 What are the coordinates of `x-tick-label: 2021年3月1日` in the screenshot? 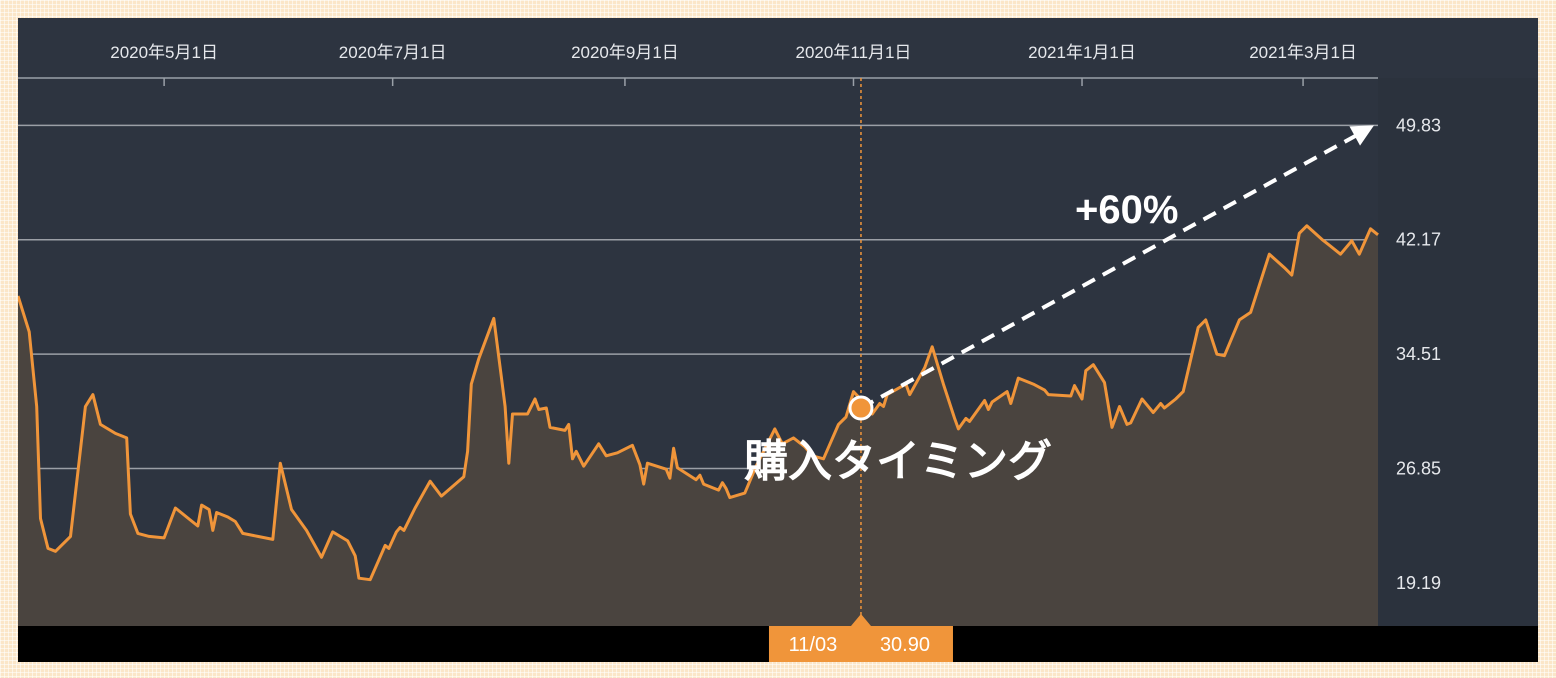 It's located at (1303, 52).